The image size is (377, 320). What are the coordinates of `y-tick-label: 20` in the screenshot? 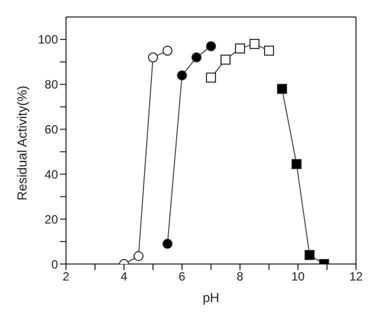 It's located at (51, 219).